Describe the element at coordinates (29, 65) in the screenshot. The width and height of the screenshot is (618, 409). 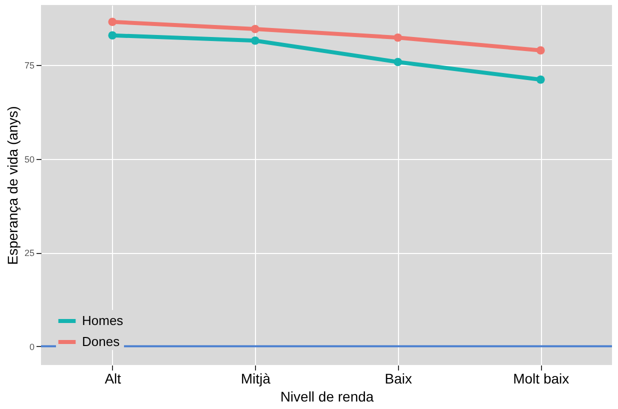
I see `y-tick-label: 75` at that location.